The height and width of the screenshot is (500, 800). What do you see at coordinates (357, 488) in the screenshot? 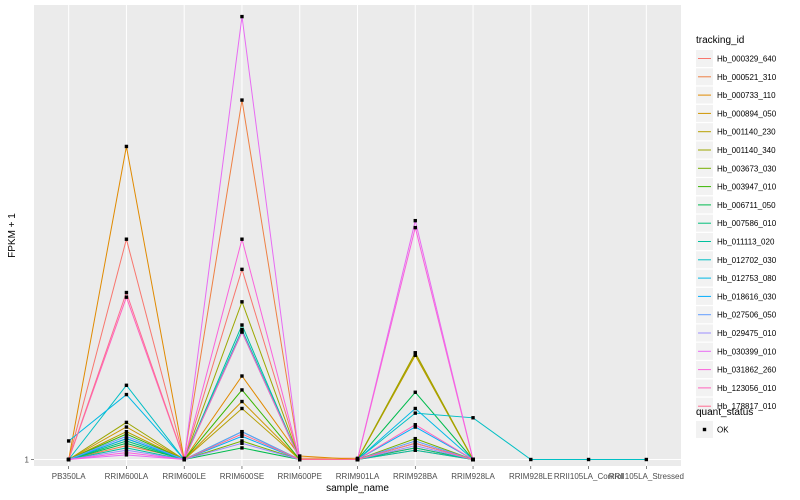
I see `x-axis-title: sample_name` at bounding box center [357, 488].